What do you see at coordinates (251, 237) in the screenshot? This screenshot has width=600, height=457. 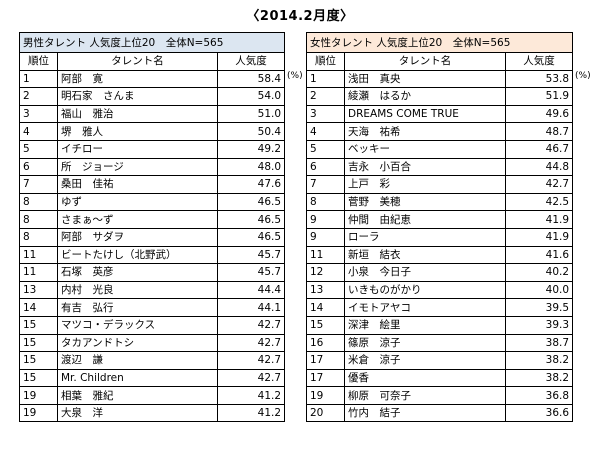 I see `score-cell: 46.5` at bounding box center [251, 237].